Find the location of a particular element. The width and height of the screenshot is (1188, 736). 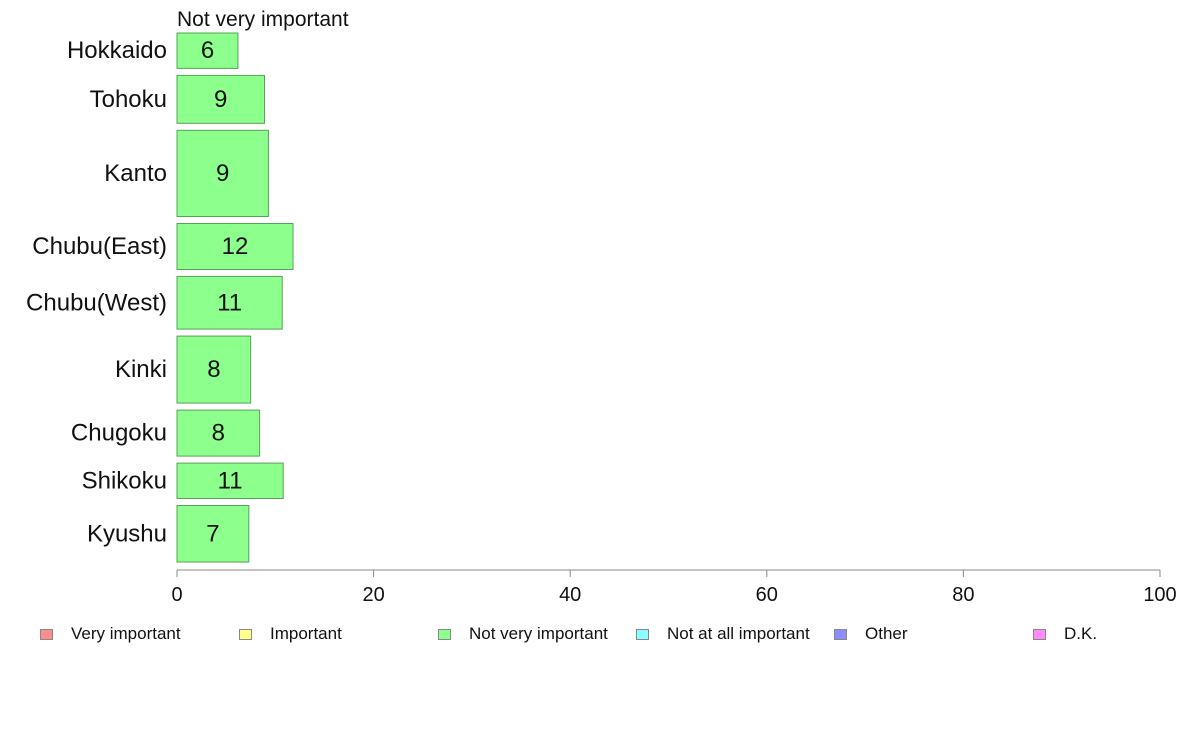

x-tick-label: 0 is located at coordinates (176, 595).